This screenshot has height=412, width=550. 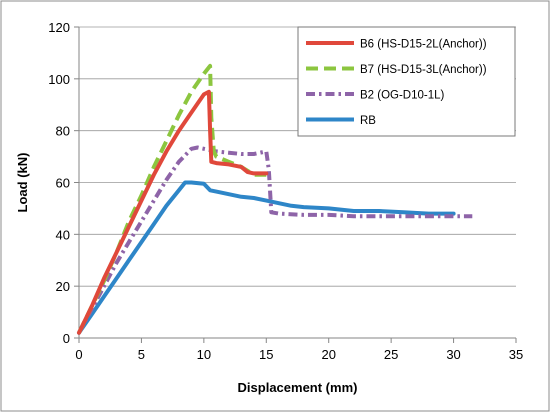 I want to click on y-axis-title: Load (kN), so click(x=22, y=183).